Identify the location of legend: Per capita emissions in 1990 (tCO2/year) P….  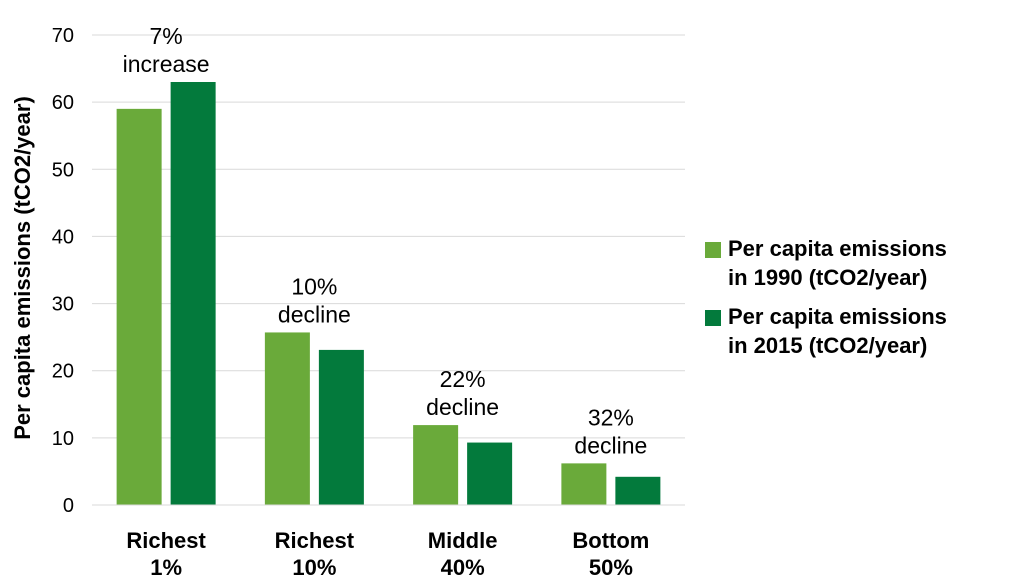
(826, 297).